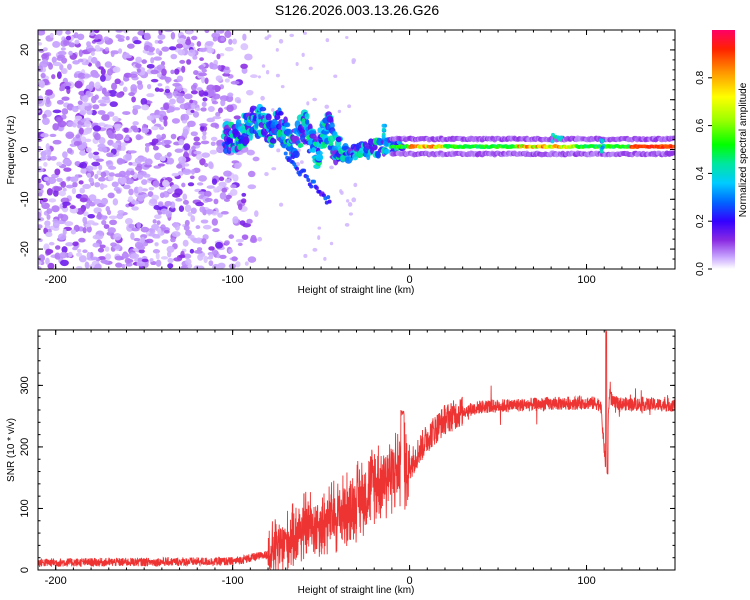  What do you see at coordinates (743, 149) in the screenshot?
I see `colorbar-label: Normalized spectral amplitude` at bounding box center [743, 149].